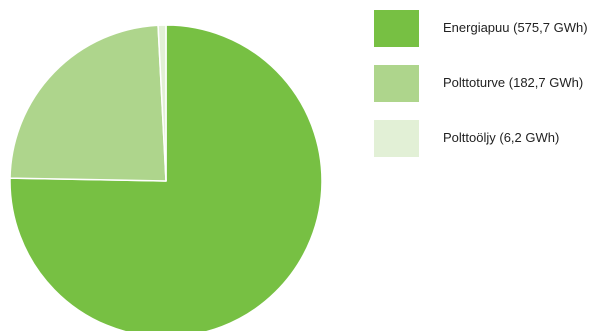 The width and height of the screenshot is (611, 331). Describe the element at coordinates (396, 28) in the screenshot. I see `legend-swatch-energiapuu` at that location.